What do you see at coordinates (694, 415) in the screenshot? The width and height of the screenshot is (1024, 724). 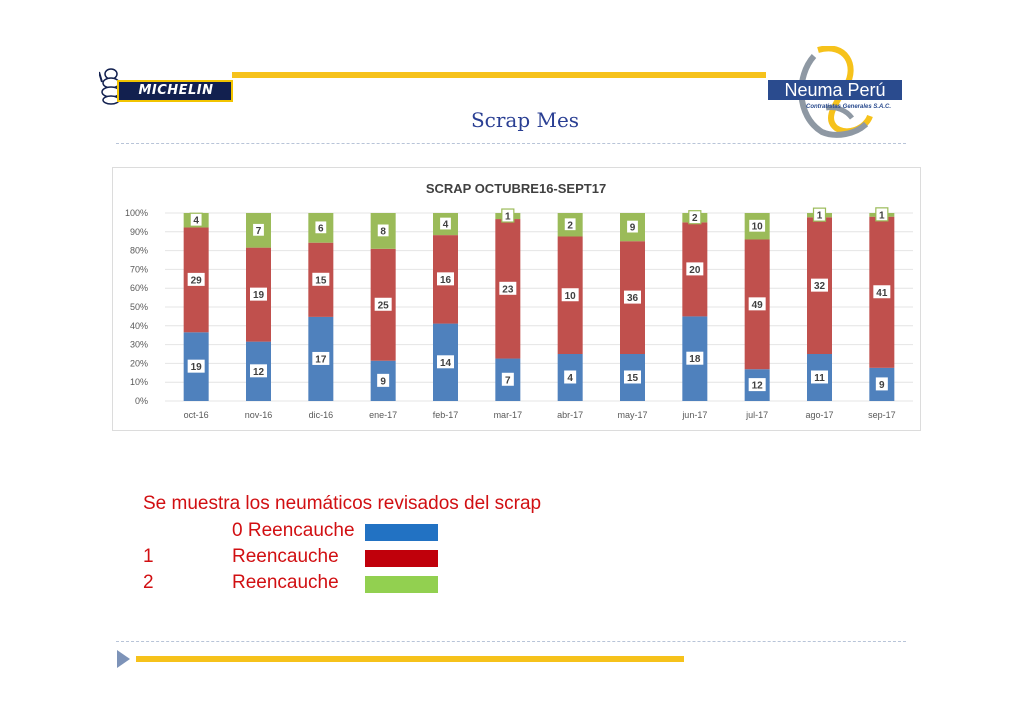 I see `x-tick-label: jun-17` at bounding box center [694, 415].